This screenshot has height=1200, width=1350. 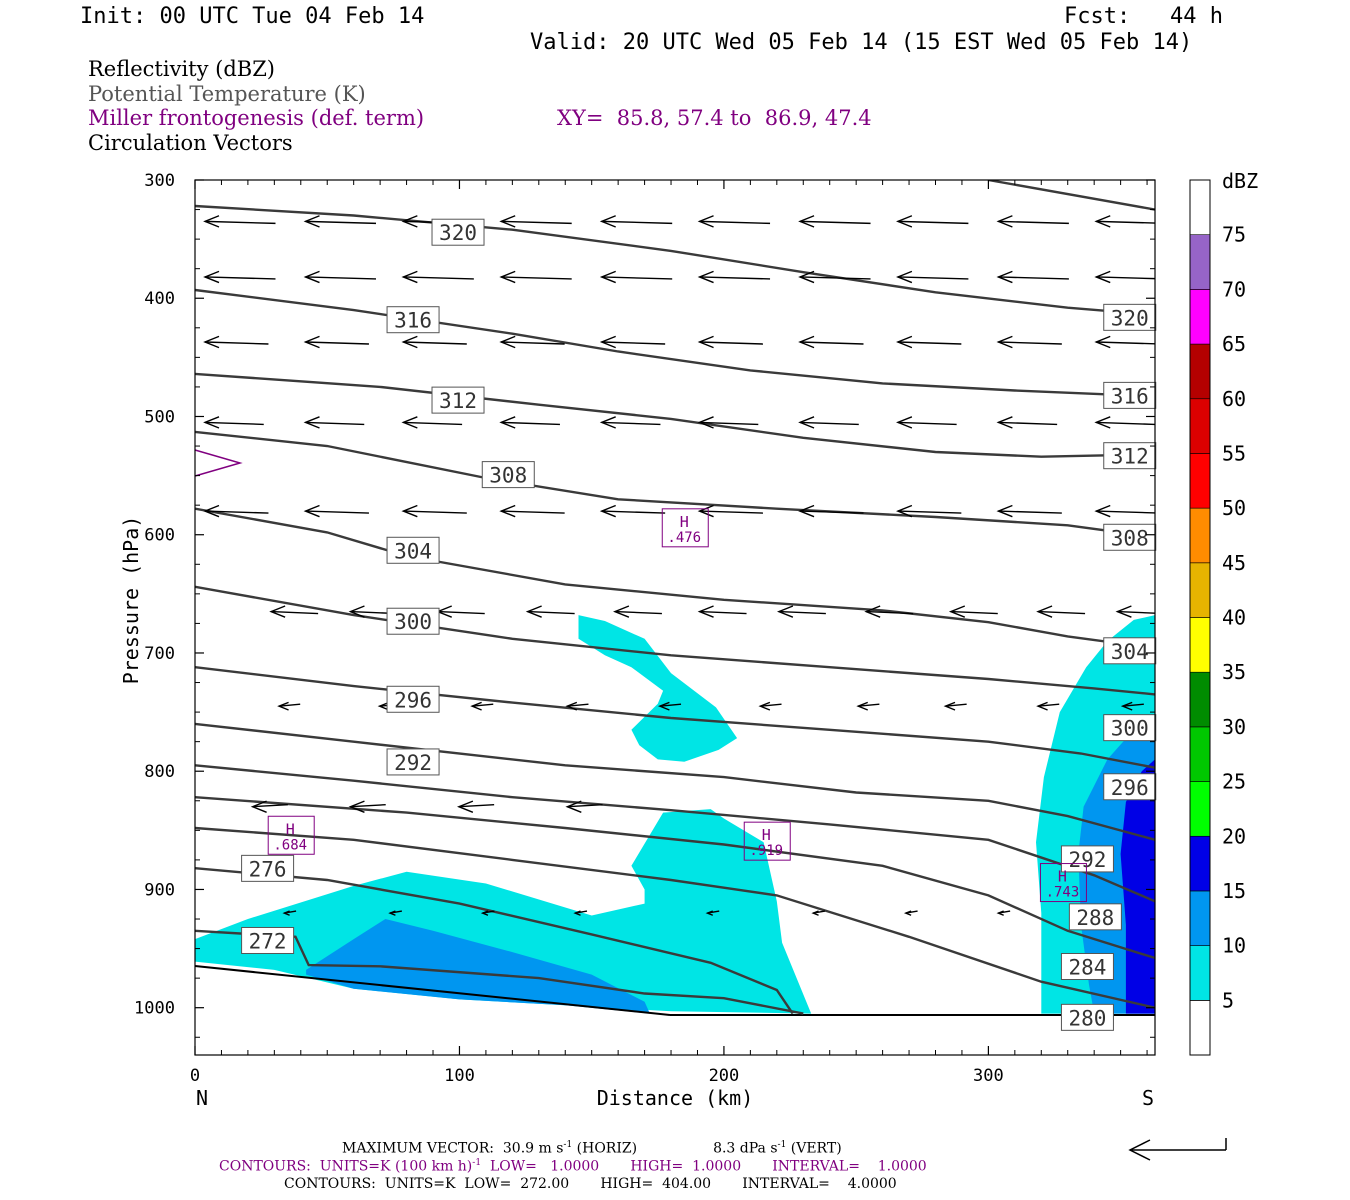 I want to click on svg-text: .476, so click(x=684, y=538).